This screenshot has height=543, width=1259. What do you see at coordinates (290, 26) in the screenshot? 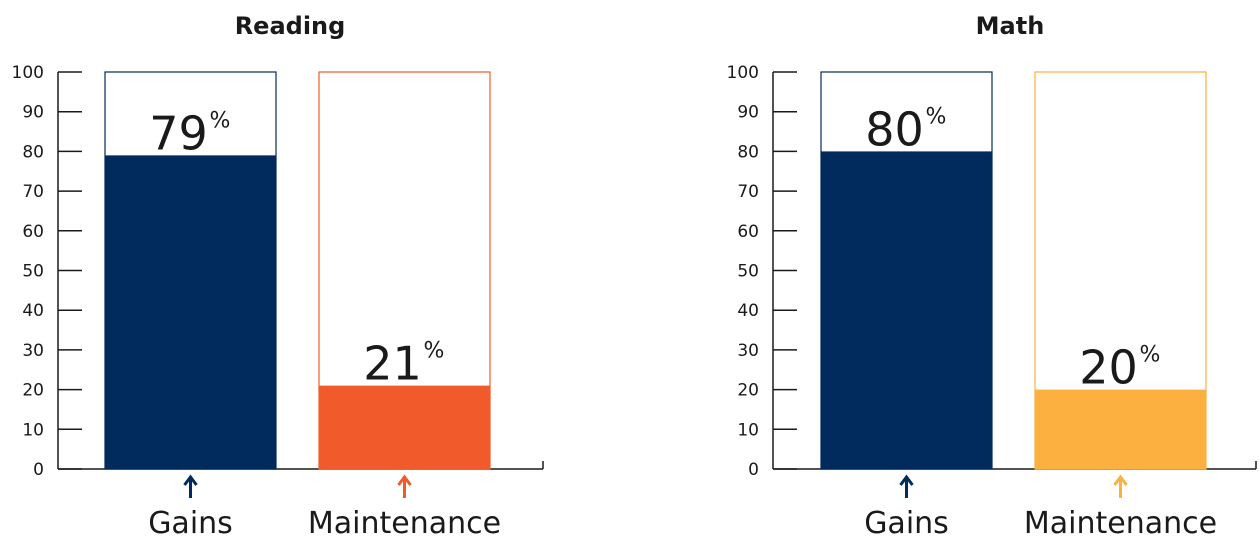
I see `chart-title: Reading` at bounding box center [290, 26].